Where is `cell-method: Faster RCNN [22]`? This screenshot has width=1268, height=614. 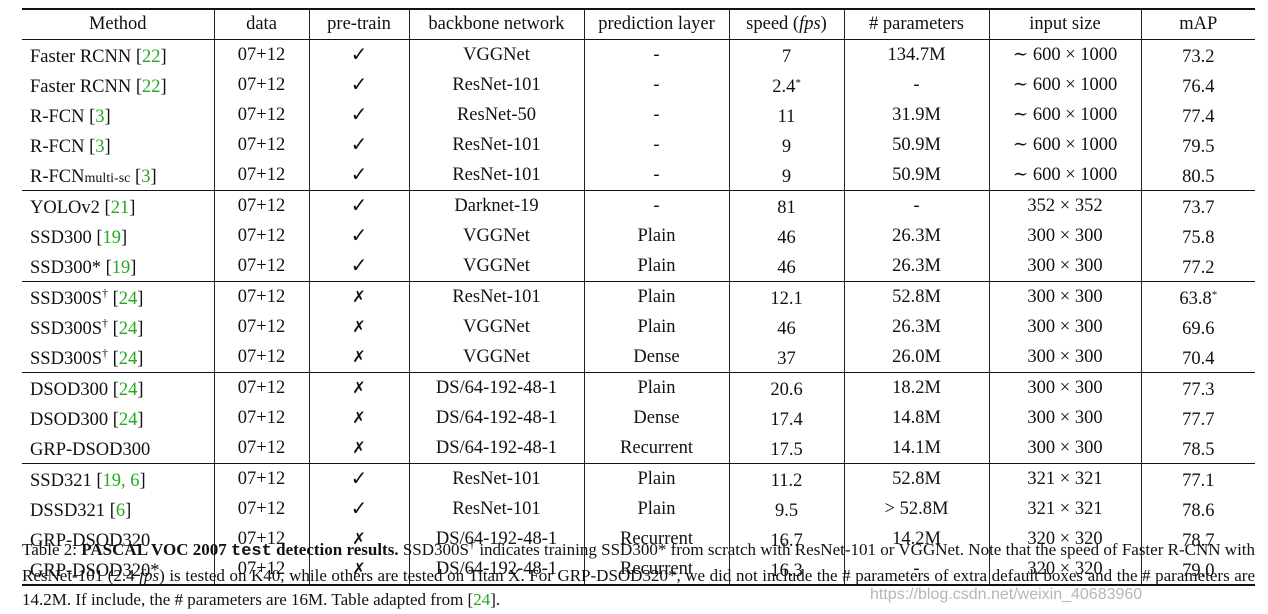
cell-method: Faster RCNN [22] is located at coordinates (118, 54).